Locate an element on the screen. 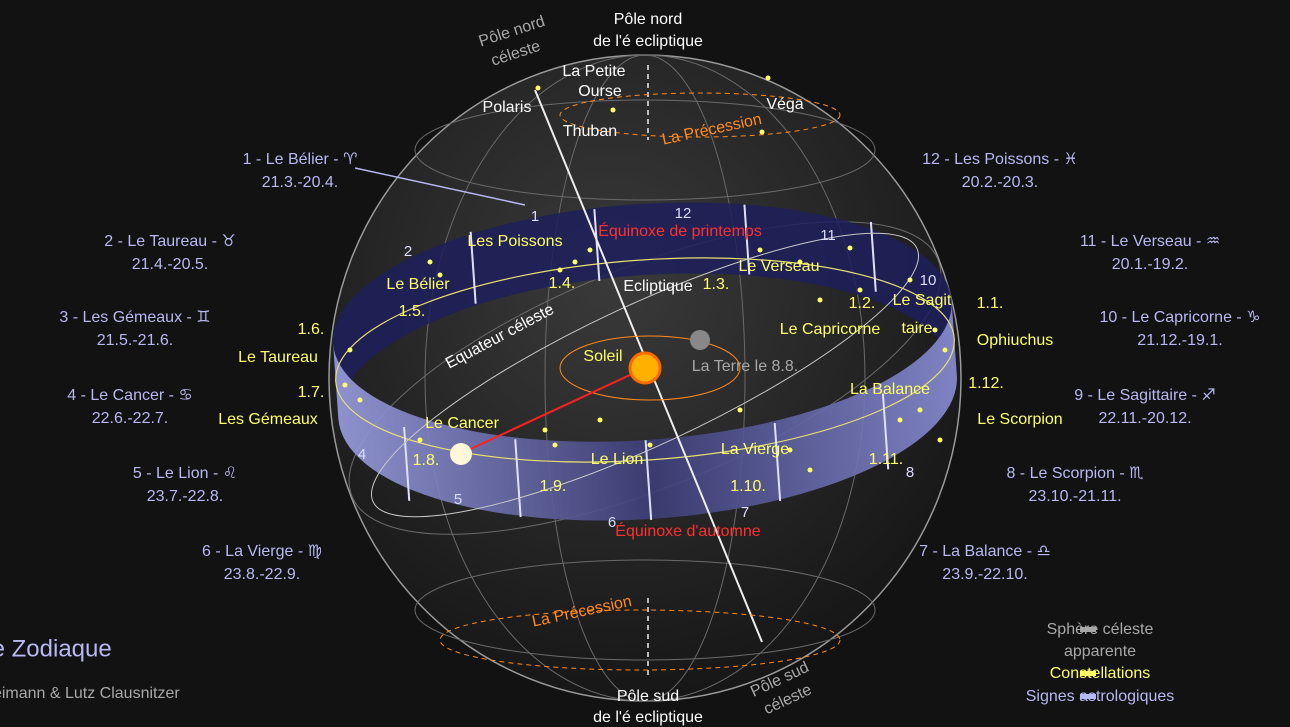 Image resolution: width=1290 pixels, height=727 pixels. band-number: 1 is located at coordinates (535, 216).